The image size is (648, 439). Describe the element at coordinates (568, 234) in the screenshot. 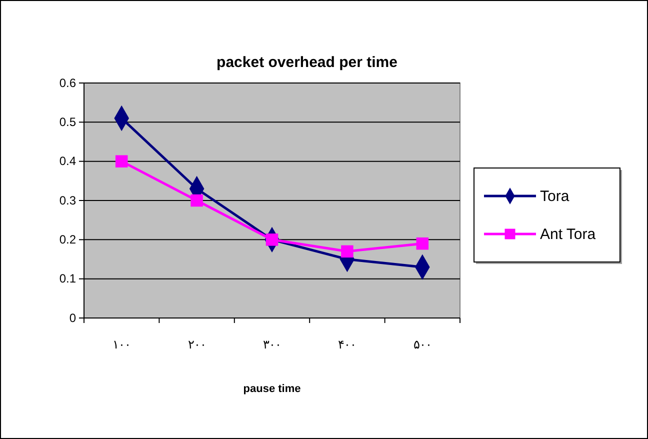

I see `legend-label: Ant Tora` at that location.